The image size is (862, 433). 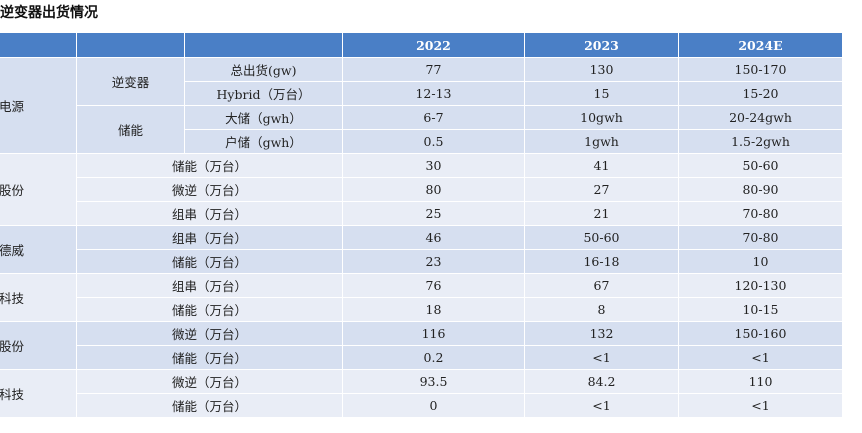 What do you see at coordinates (601, 237) in the screenshot?
I see `value-2023: 50-60` at bounding box center [601, 237].